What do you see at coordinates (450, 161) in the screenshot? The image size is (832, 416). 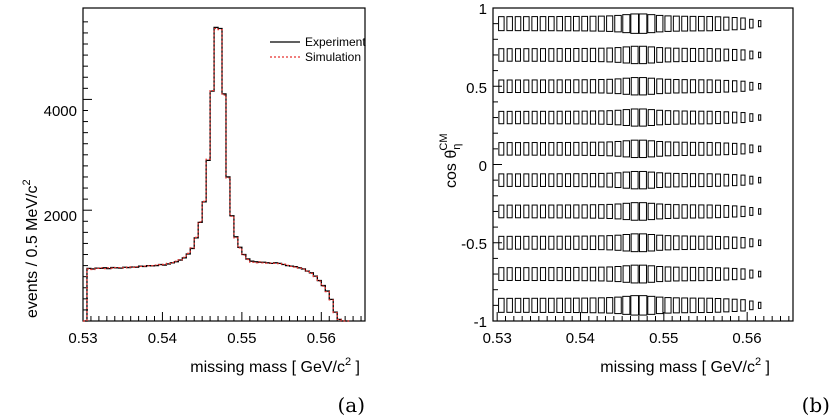 I see `panel-b-y-axis-label-text: cos θηCM` at bounding box center [450, 161].